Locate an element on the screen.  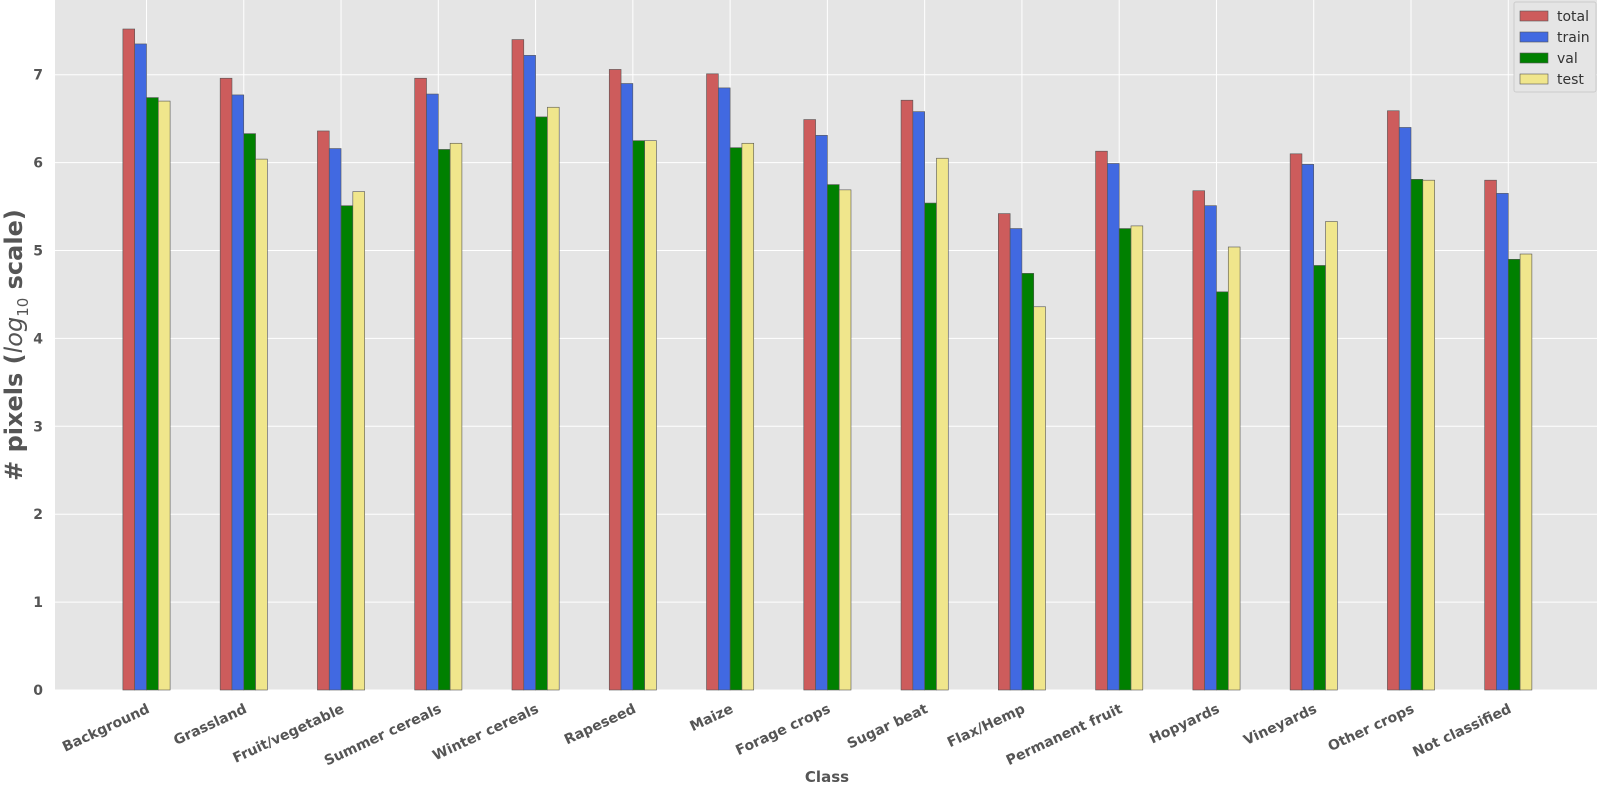
x-tick-label: Winter cereals is located at coordinates (485, 732).